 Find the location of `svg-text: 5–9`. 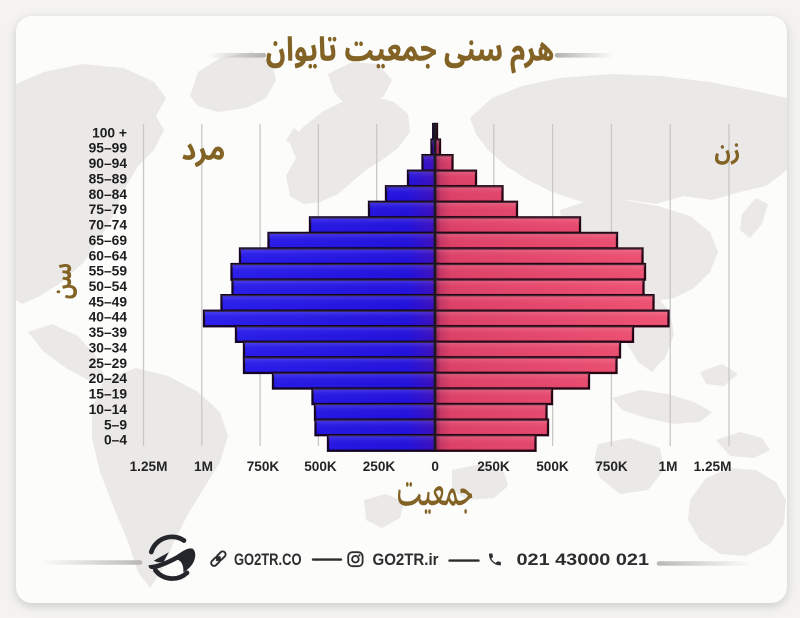

svg-text: 5–9 is located at coordinates (115, 424).